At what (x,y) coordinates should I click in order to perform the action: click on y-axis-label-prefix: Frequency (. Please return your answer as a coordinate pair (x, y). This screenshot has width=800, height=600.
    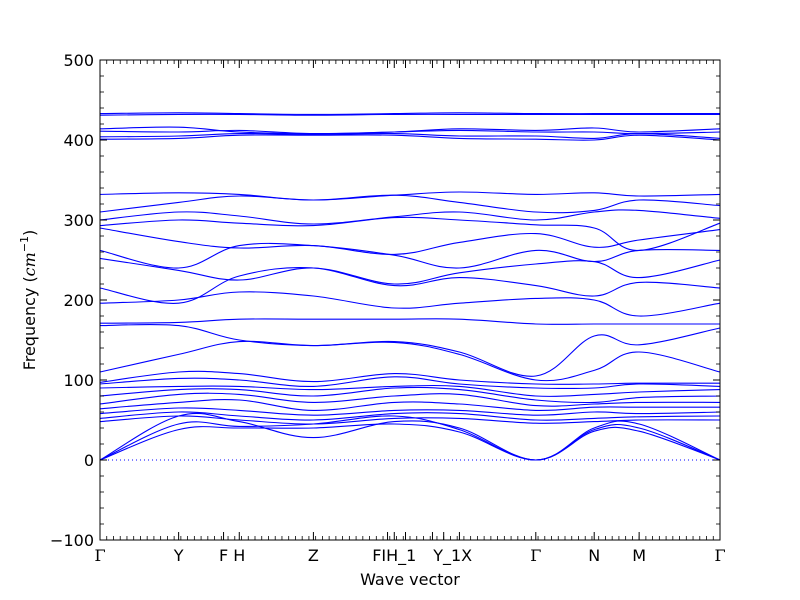
    Looking at the image, I should click on (29, 323).